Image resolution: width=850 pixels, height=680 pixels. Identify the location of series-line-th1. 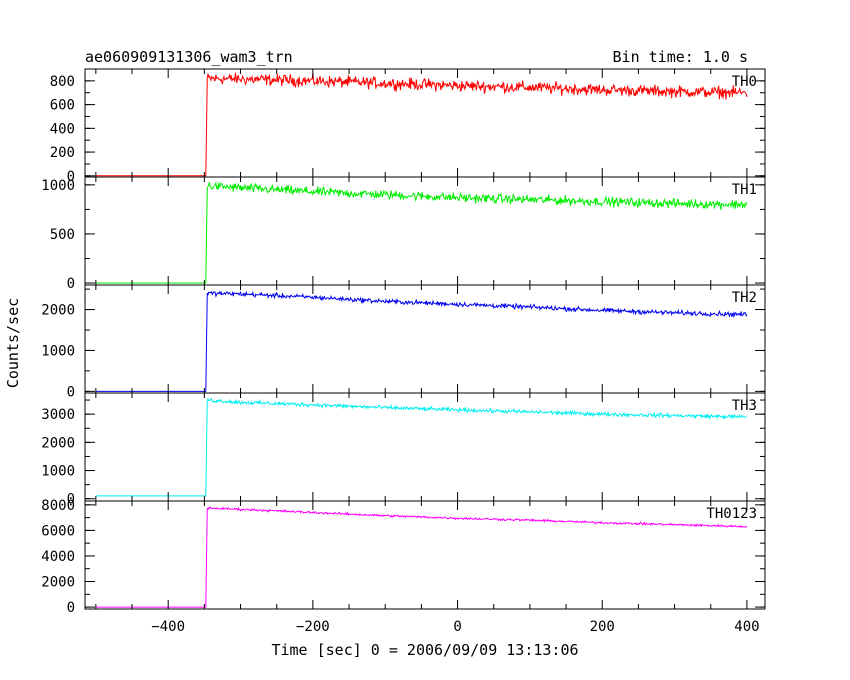
(421, 232).